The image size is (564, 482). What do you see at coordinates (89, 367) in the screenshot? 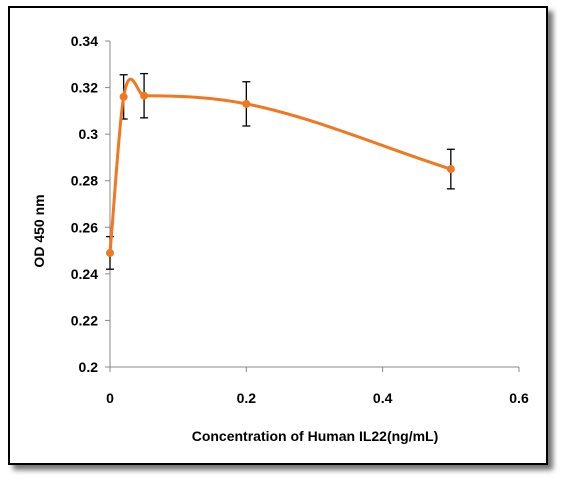
I see `y-tick-label: 0.2` at bounding box center [89, 367].